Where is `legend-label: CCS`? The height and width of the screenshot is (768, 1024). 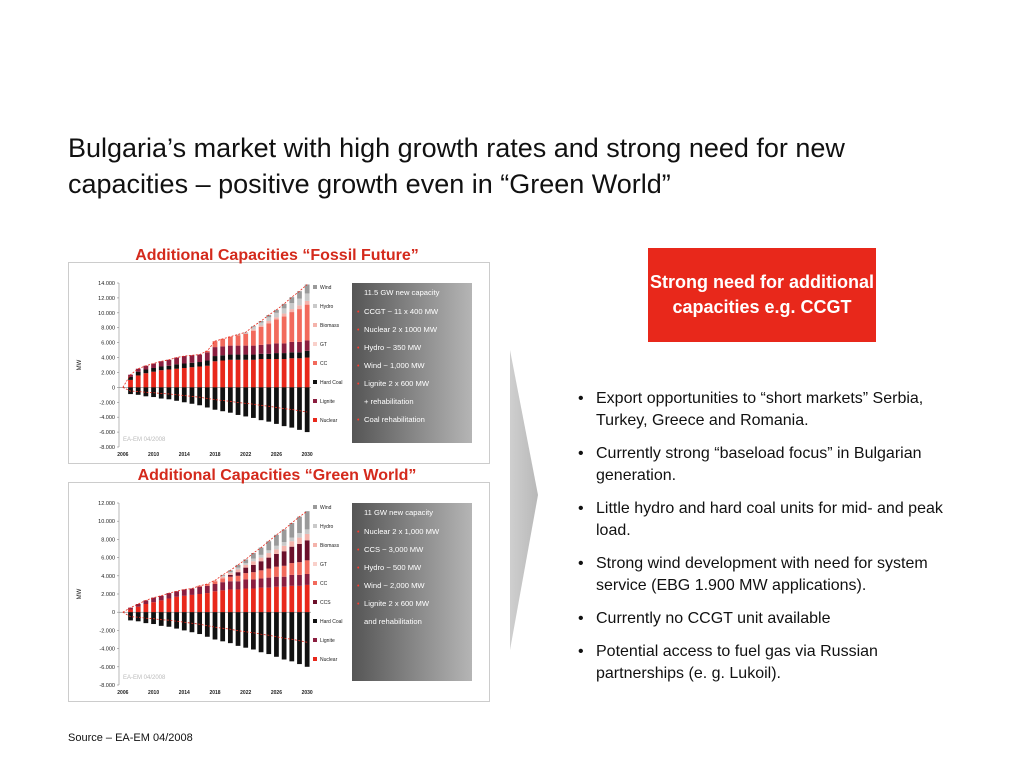 legend-label: CCS is located at coordinates (325, 603).